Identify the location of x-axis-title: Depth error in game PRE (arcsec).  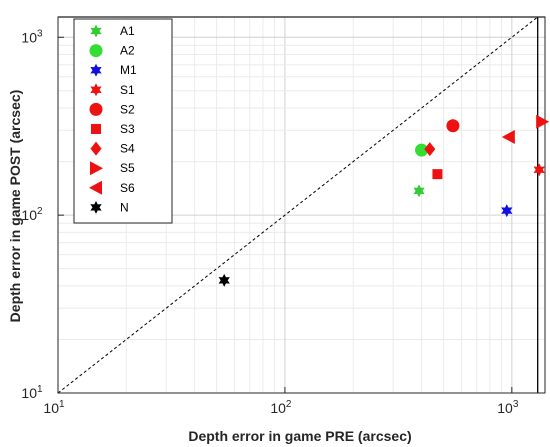
(299, 436).